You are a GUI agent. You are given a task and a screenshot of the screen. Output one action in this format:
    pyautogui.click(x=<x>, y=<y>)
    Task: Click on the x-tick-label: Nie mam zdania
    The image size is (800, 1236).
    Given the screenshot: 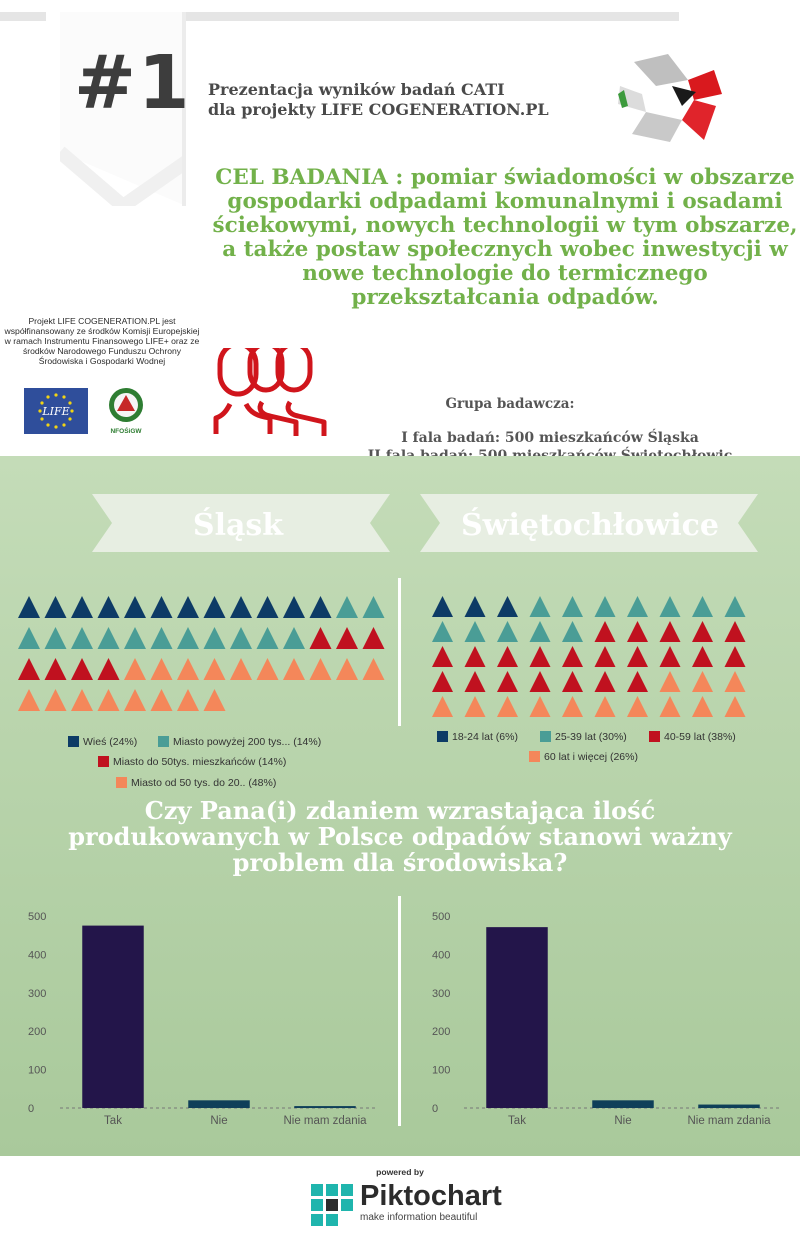 What is the action you would take?
    pyautogui.click(x=729, y=1121)
    